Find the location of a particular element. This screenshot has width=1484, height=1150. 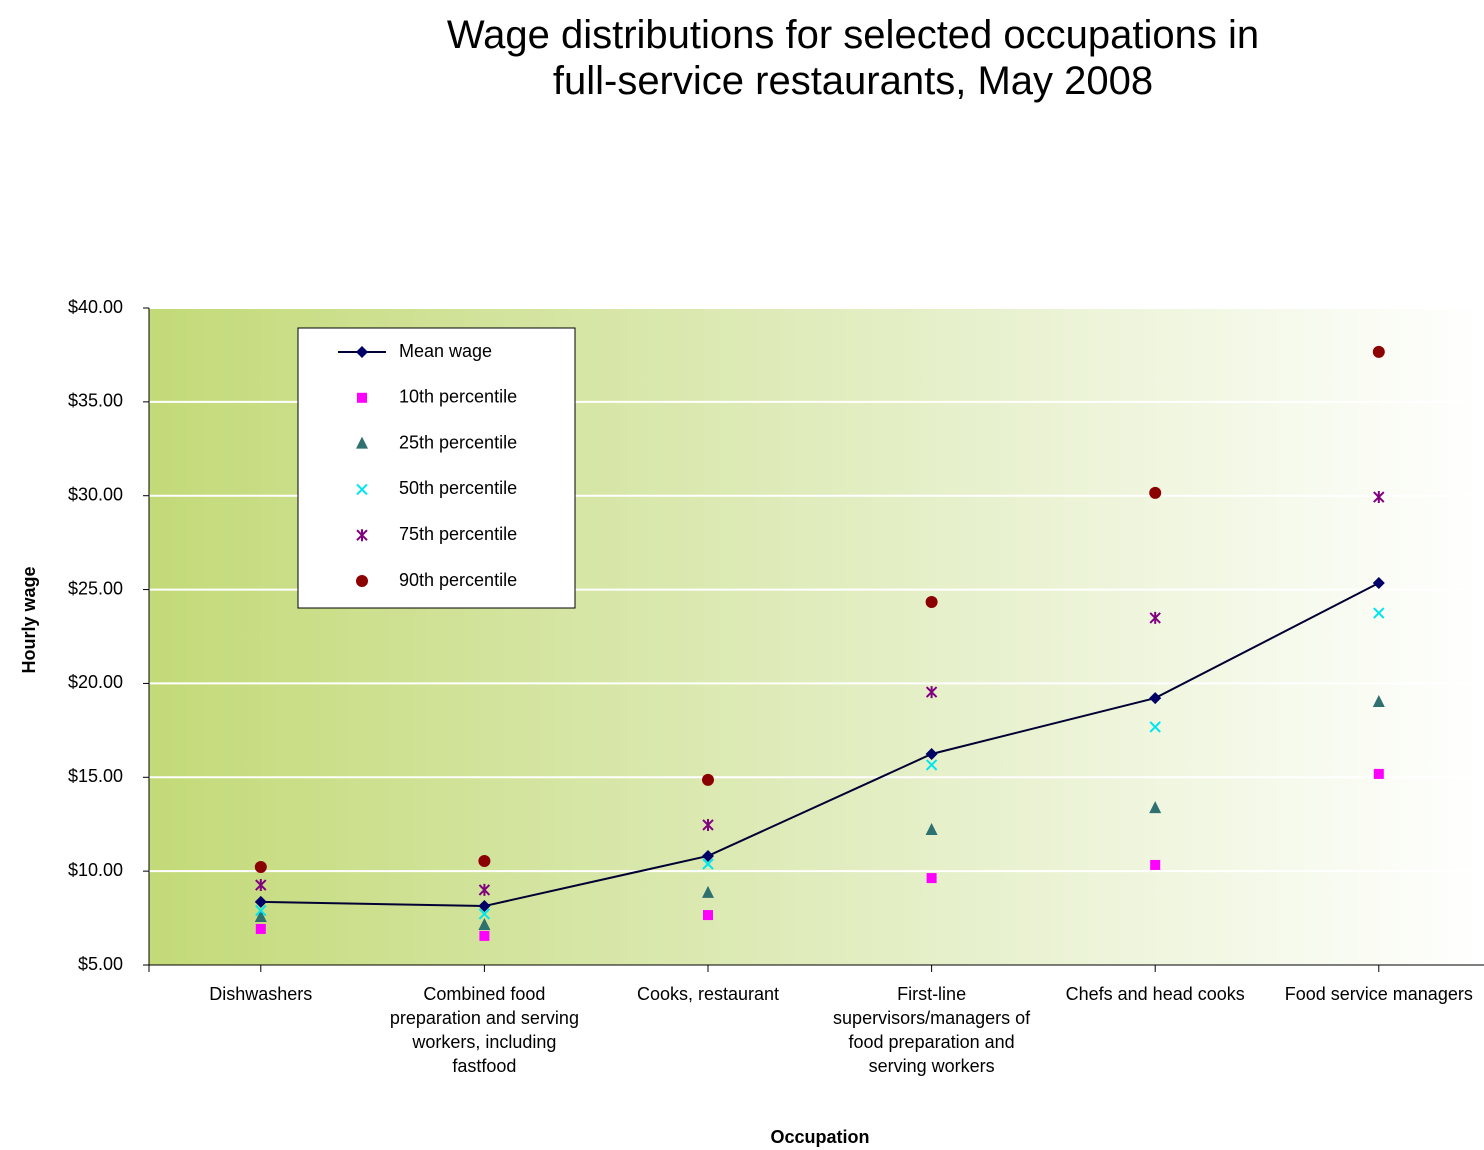

legend-label: 10th percentile is located at coordinates (458, 397).